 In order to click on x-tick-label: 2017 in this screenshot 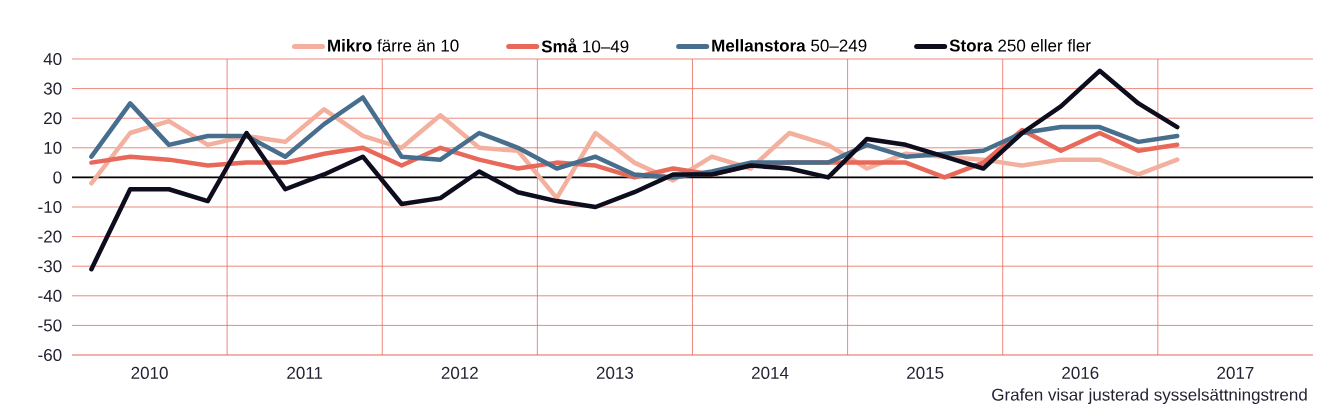, I will do `click(1235, 372)`.